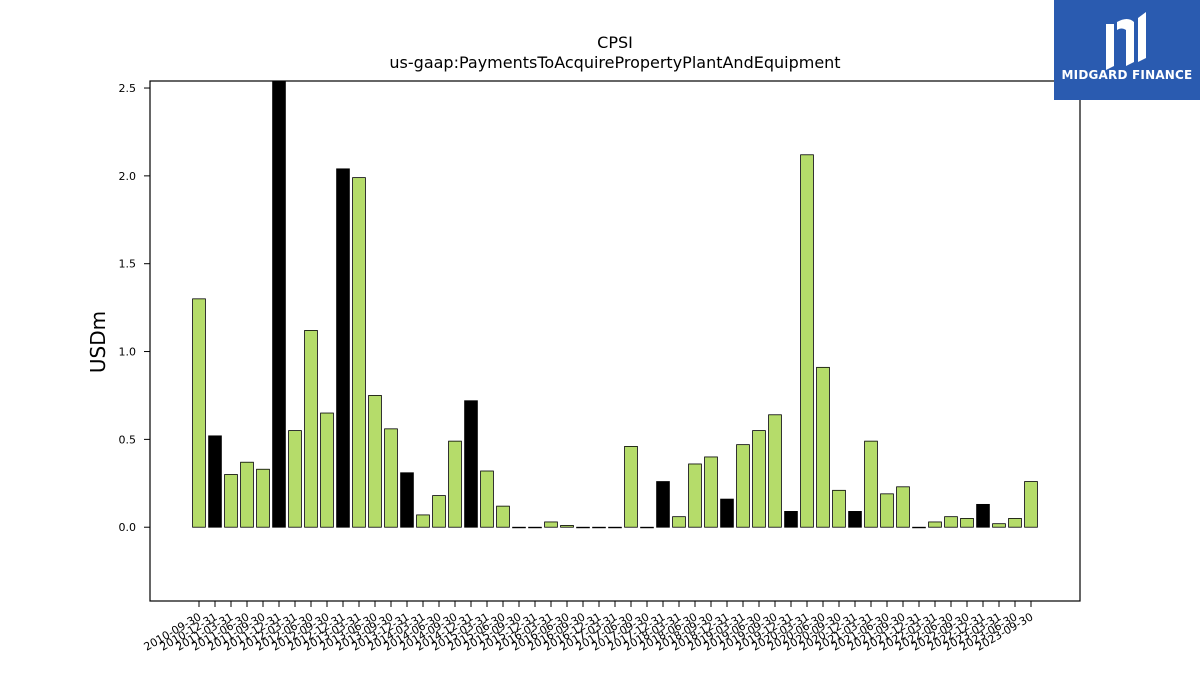  I want to click on y-tick-label: 0.5, so click(128, 439).